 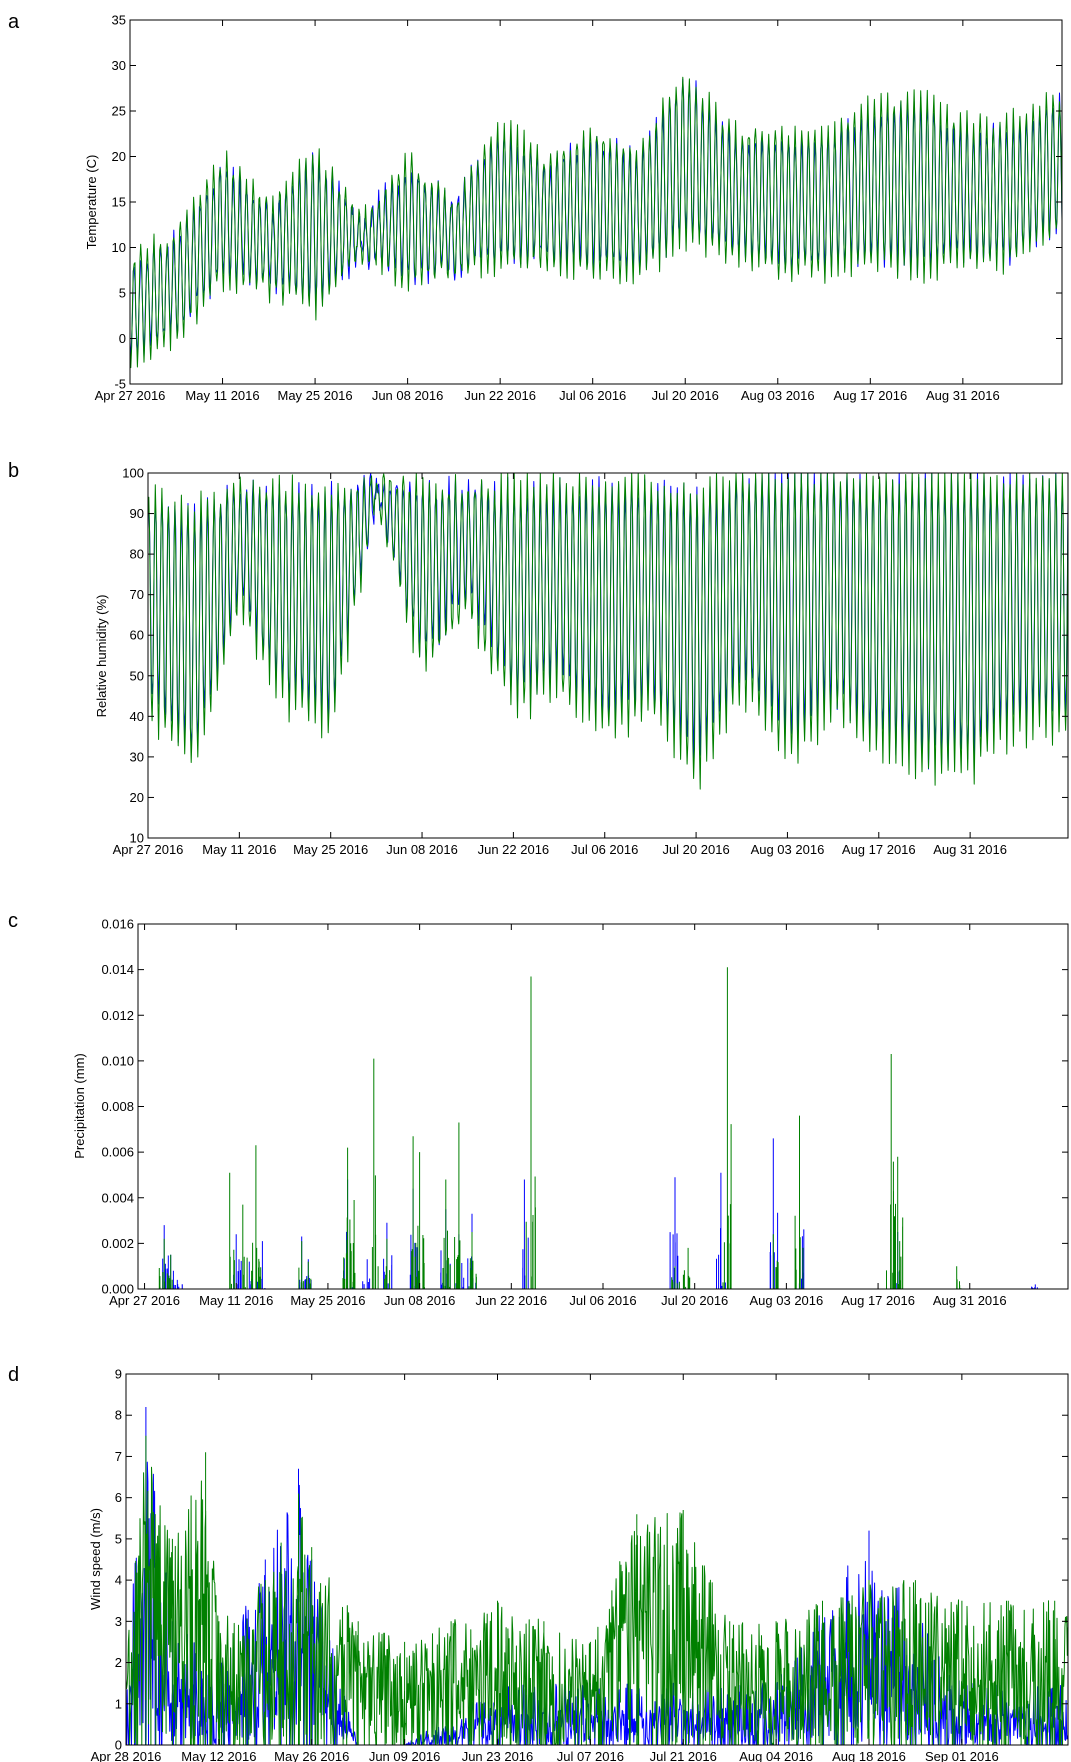 What do you see at coordinates (117, 924) in the screenshot?
I see `y-tick-label: 0.016` at bounding box center [117, 924].